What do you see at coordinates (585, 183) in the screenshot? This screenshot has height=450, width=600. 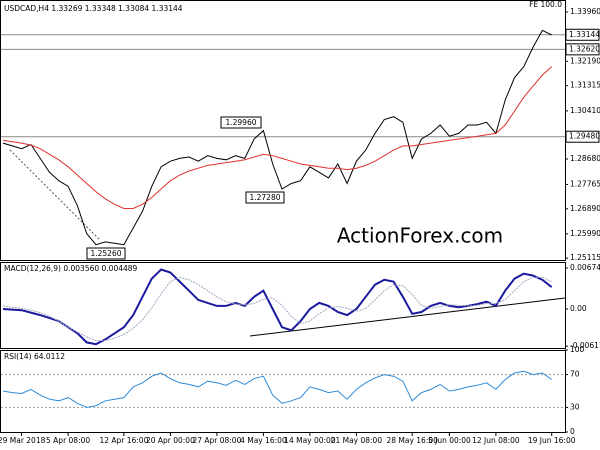 I see `y-tick-label: 1.27765` at bounding box center [585, 183].